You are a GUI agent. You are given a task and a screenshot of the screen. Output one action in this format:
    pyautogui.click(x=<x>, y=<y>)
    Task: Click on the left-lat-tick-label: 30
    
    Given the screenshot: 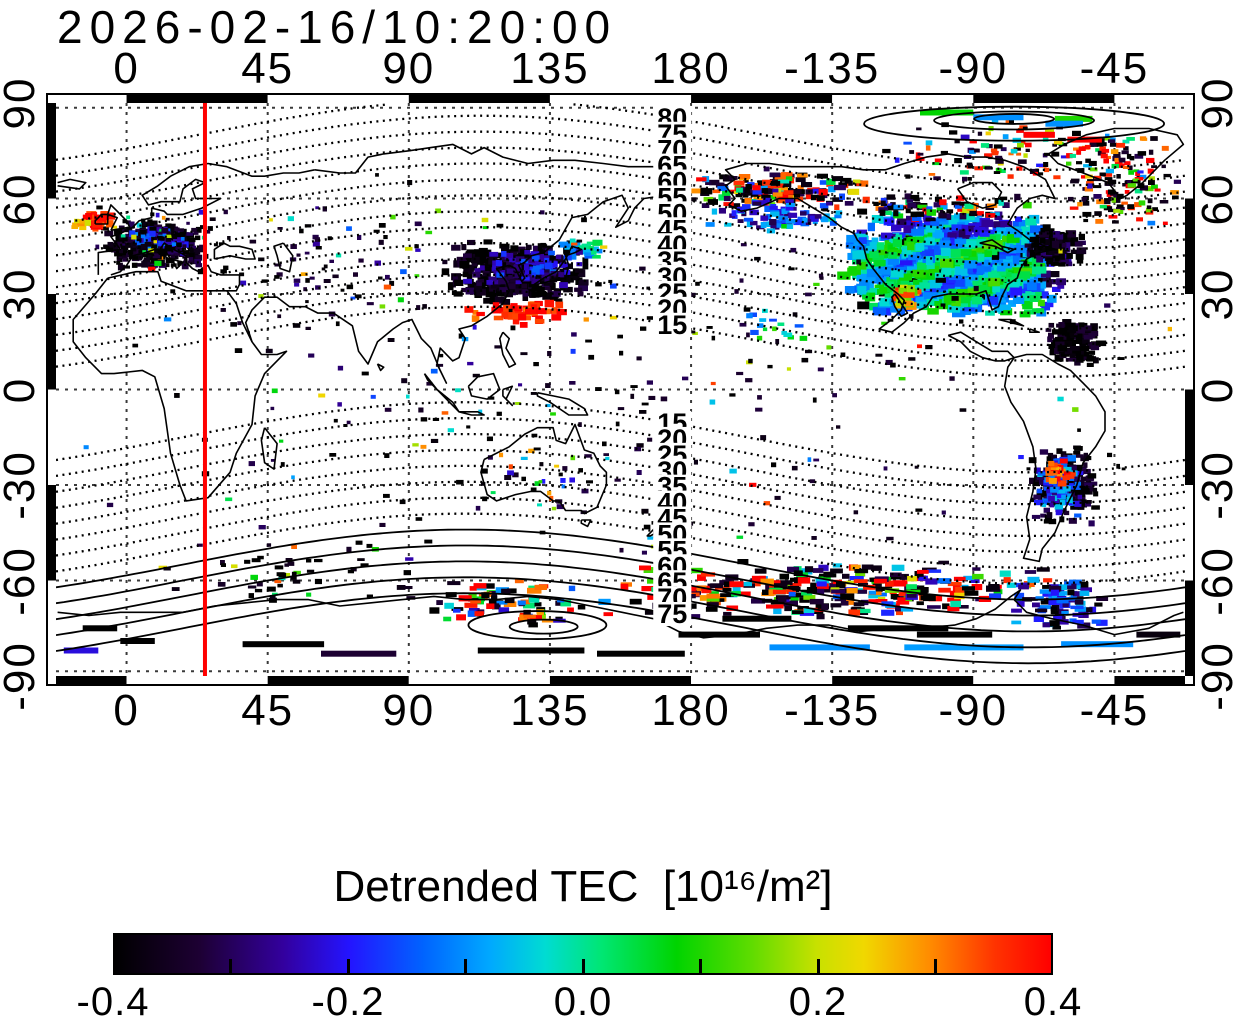 What is the action you would take?
    pyautogui.click(x=22, y=294)
    